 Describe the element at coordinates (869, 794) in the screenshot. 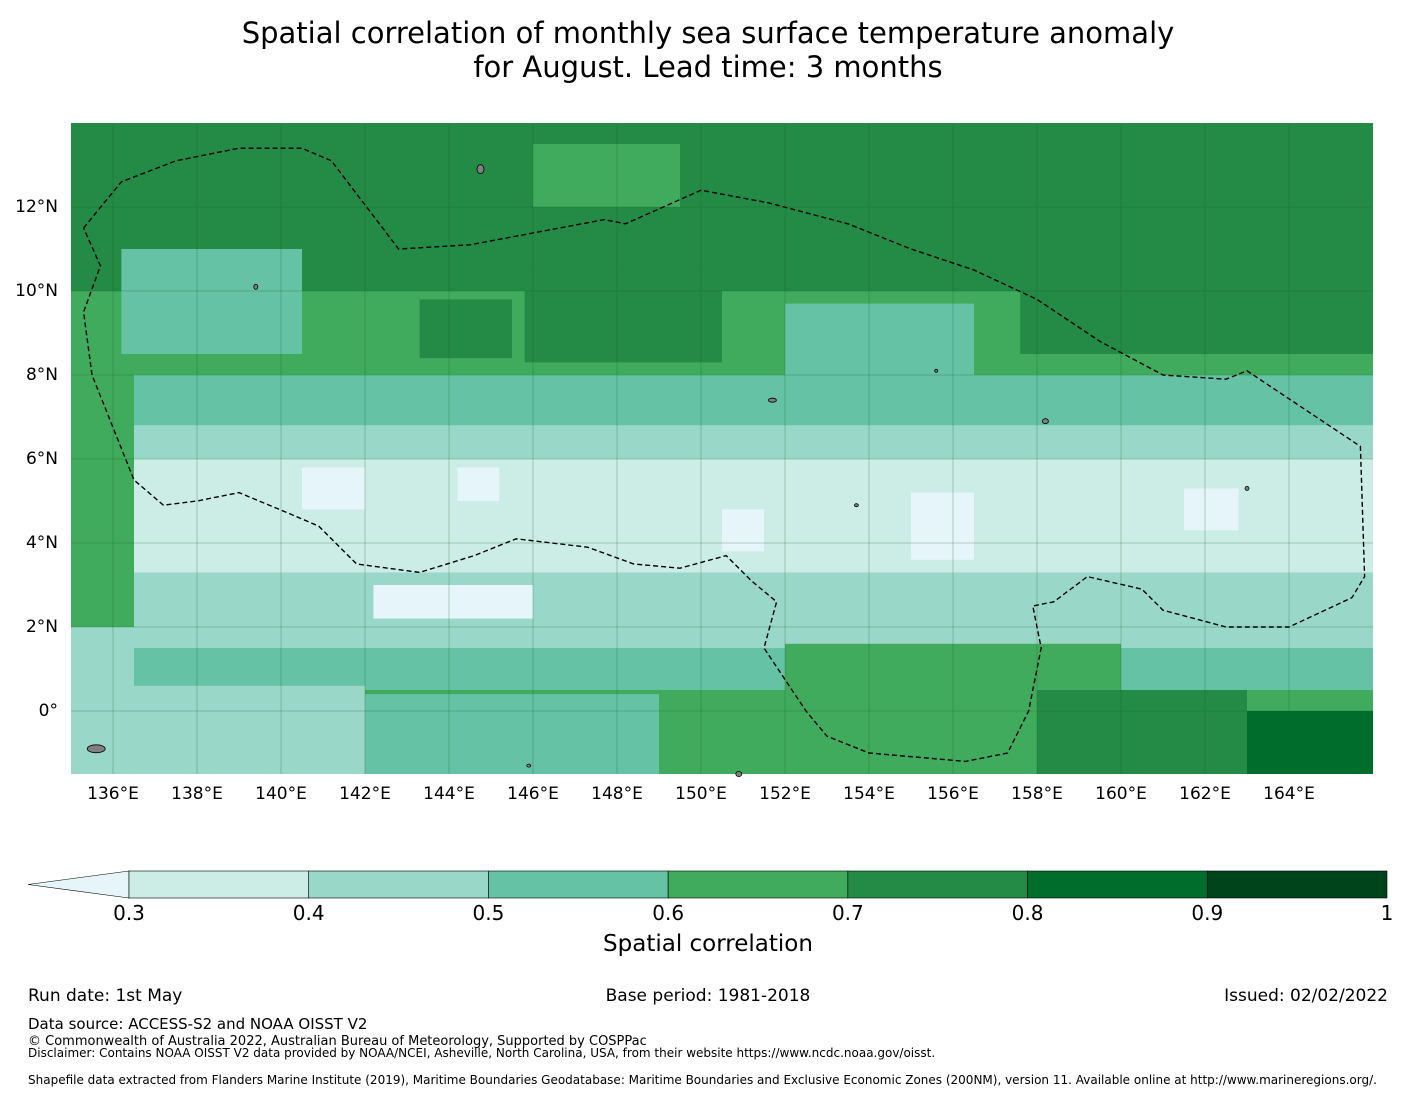

I see `lon-label-154: 154°E` at that location.